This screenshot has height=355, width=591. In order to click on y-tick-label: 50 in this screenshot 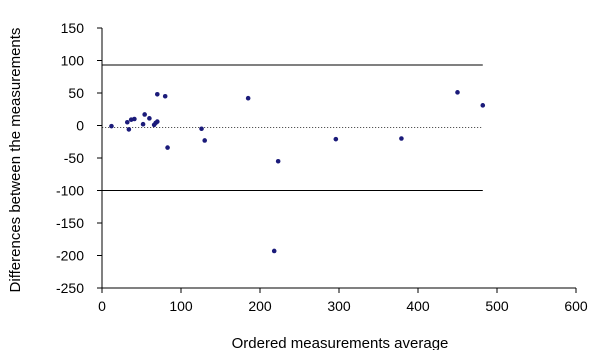, I will do `click(76, 93)`.